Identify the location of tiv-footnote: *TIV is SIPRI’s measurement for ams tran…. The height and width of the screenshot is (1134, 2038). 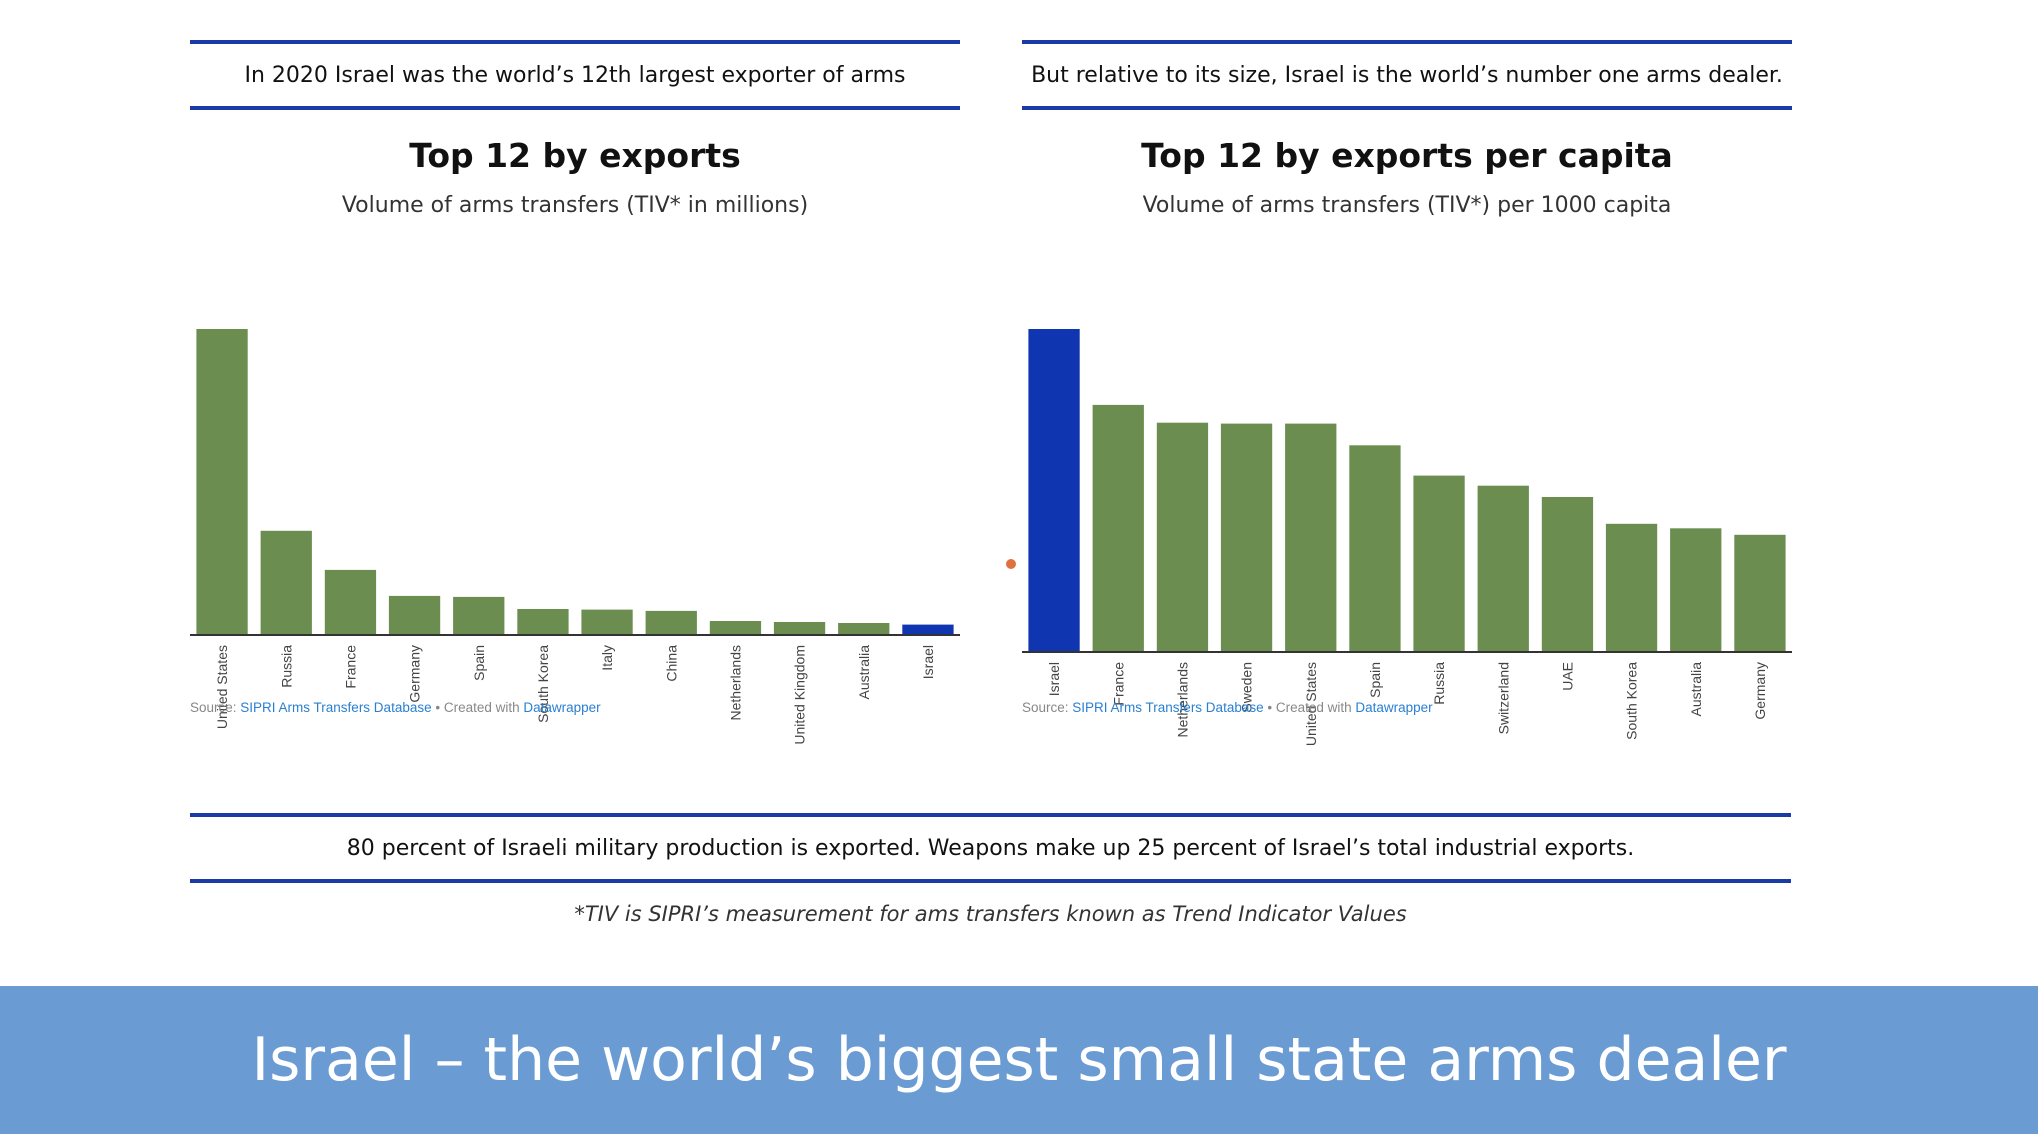
(990, 914).